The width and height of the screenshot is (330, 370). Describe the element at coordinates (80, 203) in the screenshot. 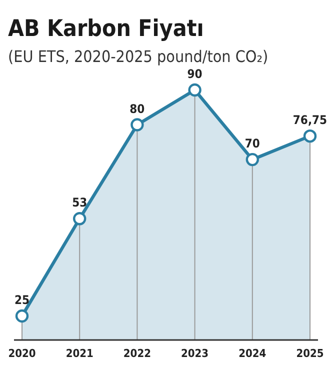

I see `data-label: 53` at that location.